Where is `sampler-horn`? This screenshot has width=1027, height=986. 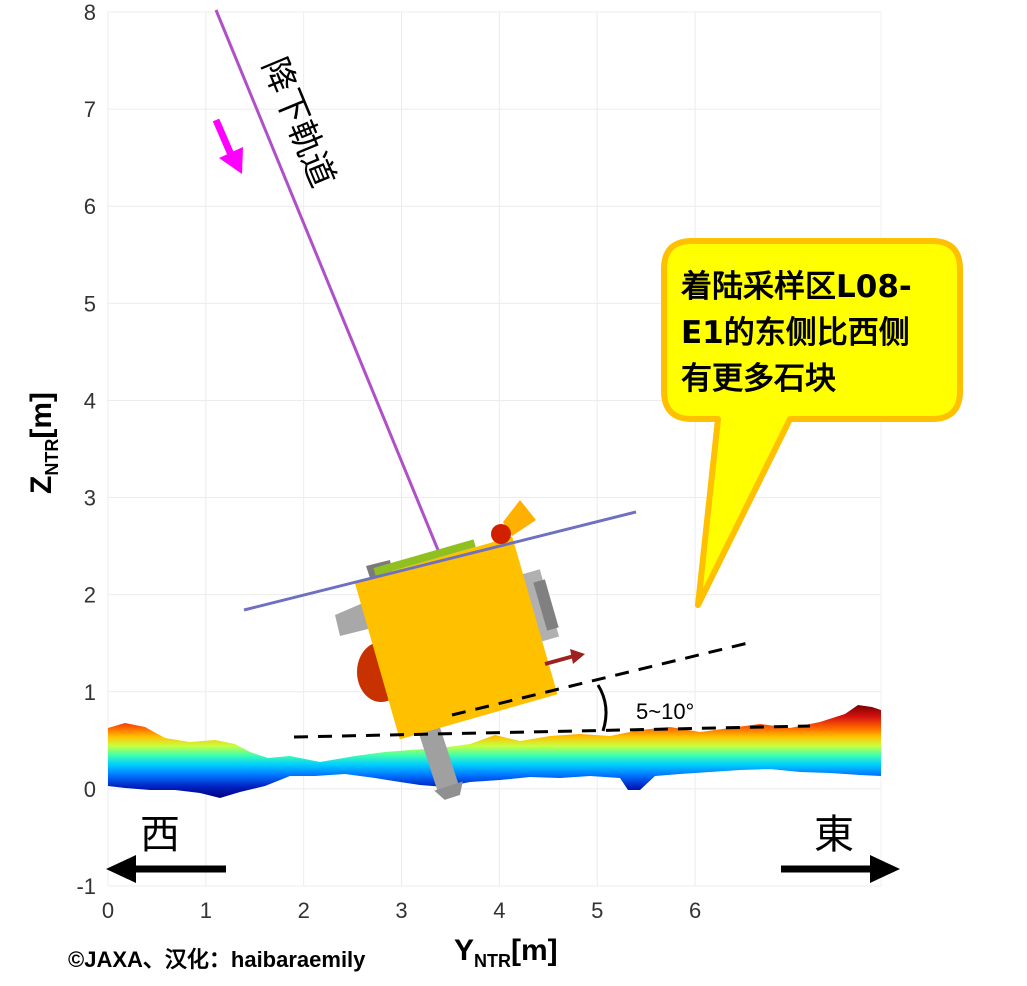
sampler-horn is located at coordinates (439, 759).